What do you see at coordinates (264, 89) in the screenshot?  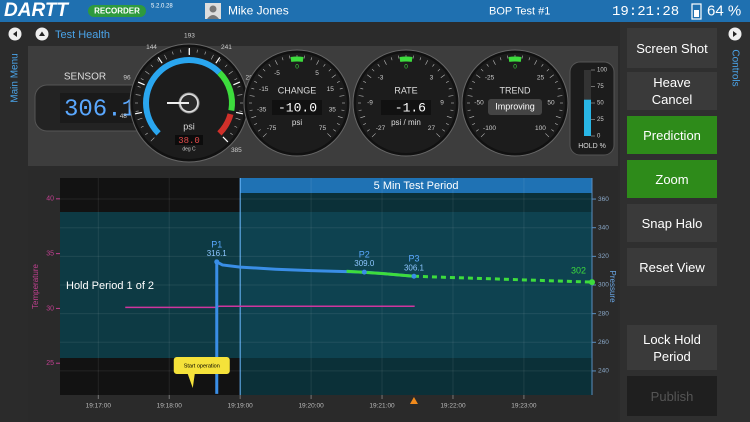 I see `gauge-tick-label: -15` at bounding box center [264, 89].